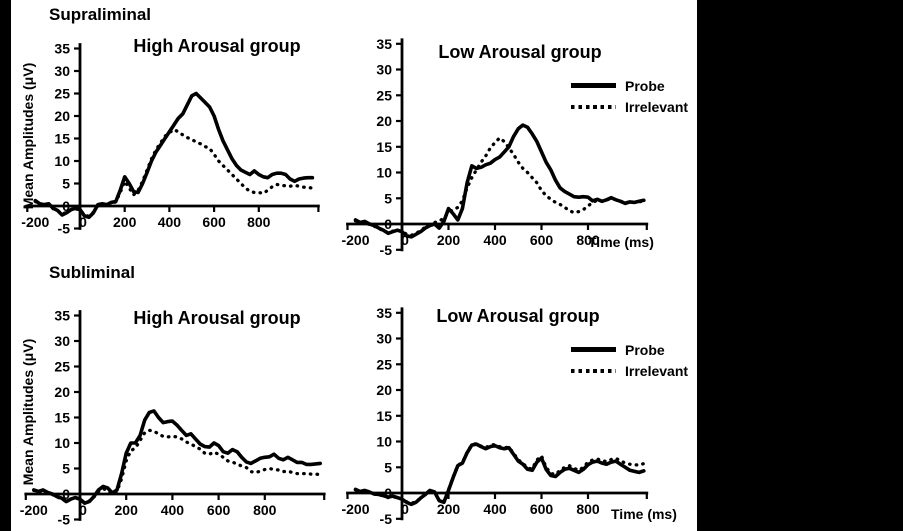 Image resolution: width=903 pixels, height=531 pixels. What do you see at coordinates (520, 52) in the screenshot?
I see `panel-title-supraliminal-low: Low Arousal group` at bounding box center [520, 52].